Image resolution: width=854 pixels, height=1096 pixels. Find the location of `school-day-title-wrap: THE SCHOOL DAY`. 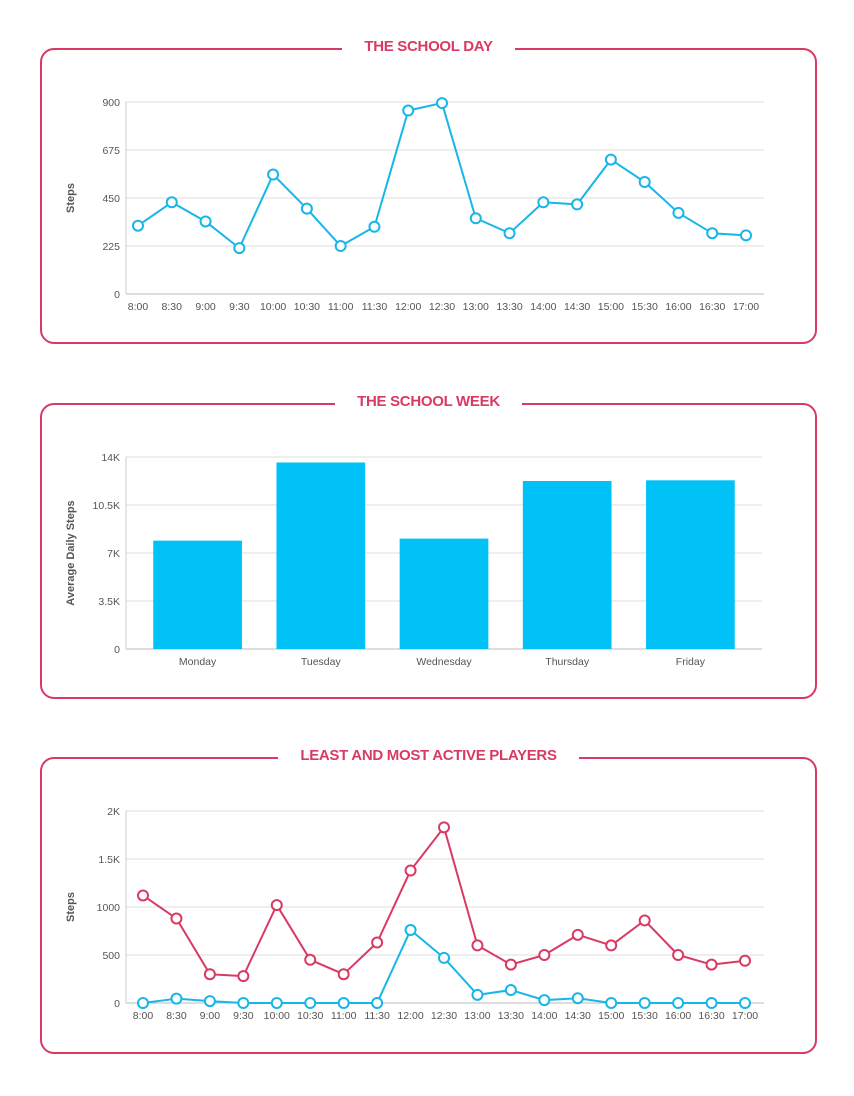

school-day-title-wrap: THE SCHOOL DAY is located at coordinates (428, 47).